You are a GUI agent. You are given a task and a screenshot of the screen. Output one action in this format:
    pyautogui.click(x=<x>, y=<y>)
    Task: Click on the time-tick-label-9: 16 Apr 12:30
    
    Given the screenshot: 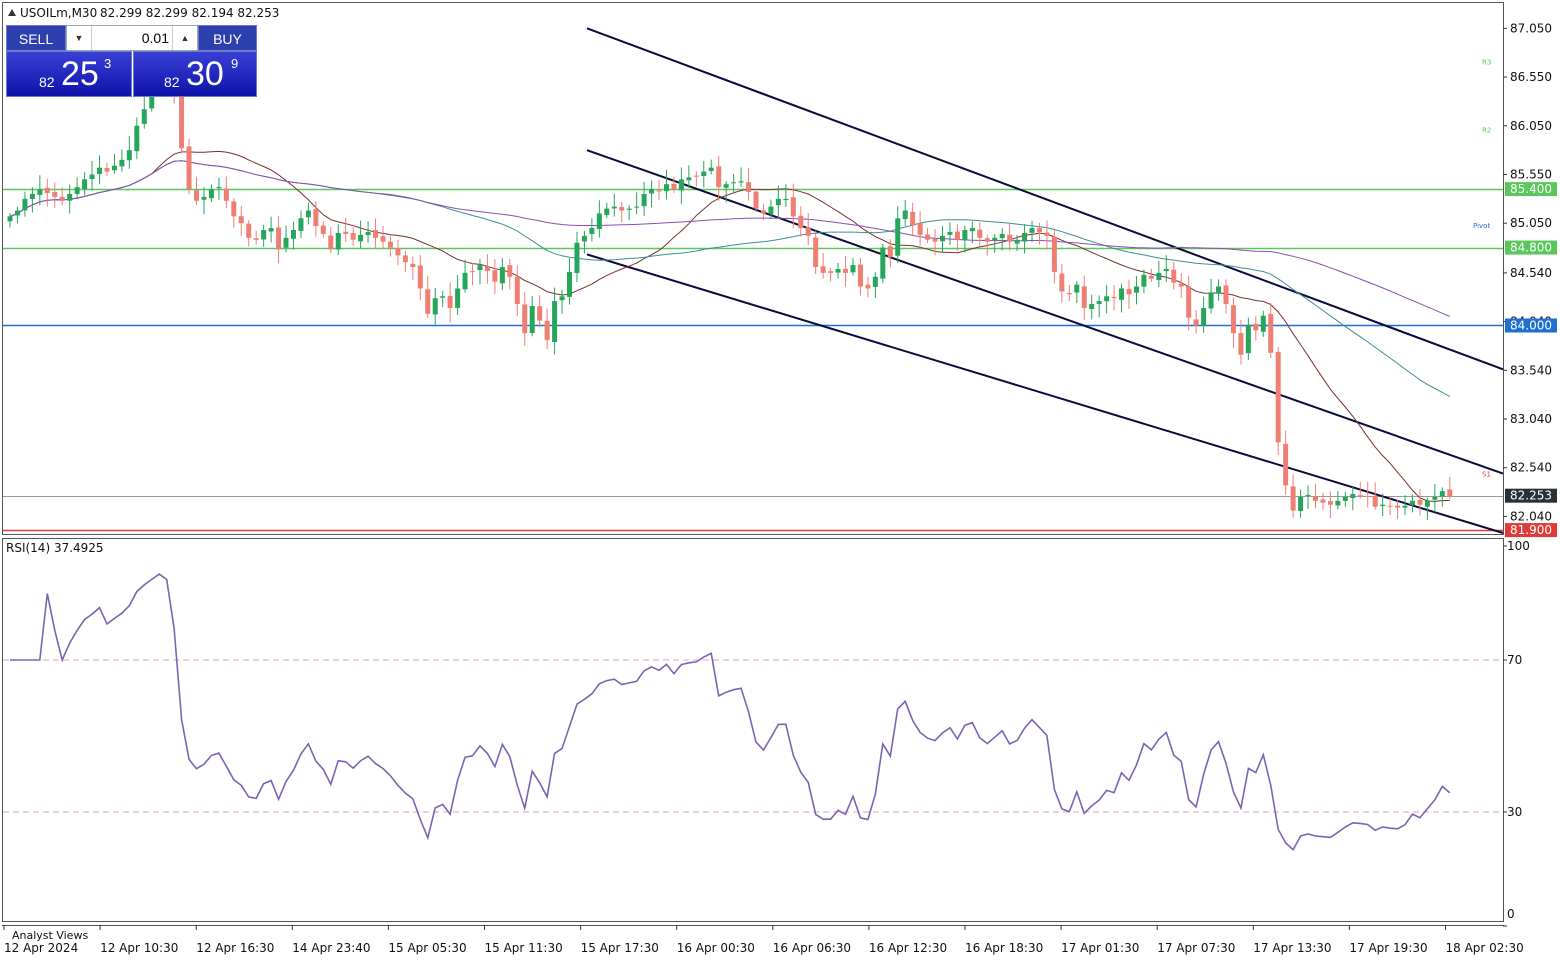 What is the action you would take?
    pyautogui.click(x=908, y=948)
    